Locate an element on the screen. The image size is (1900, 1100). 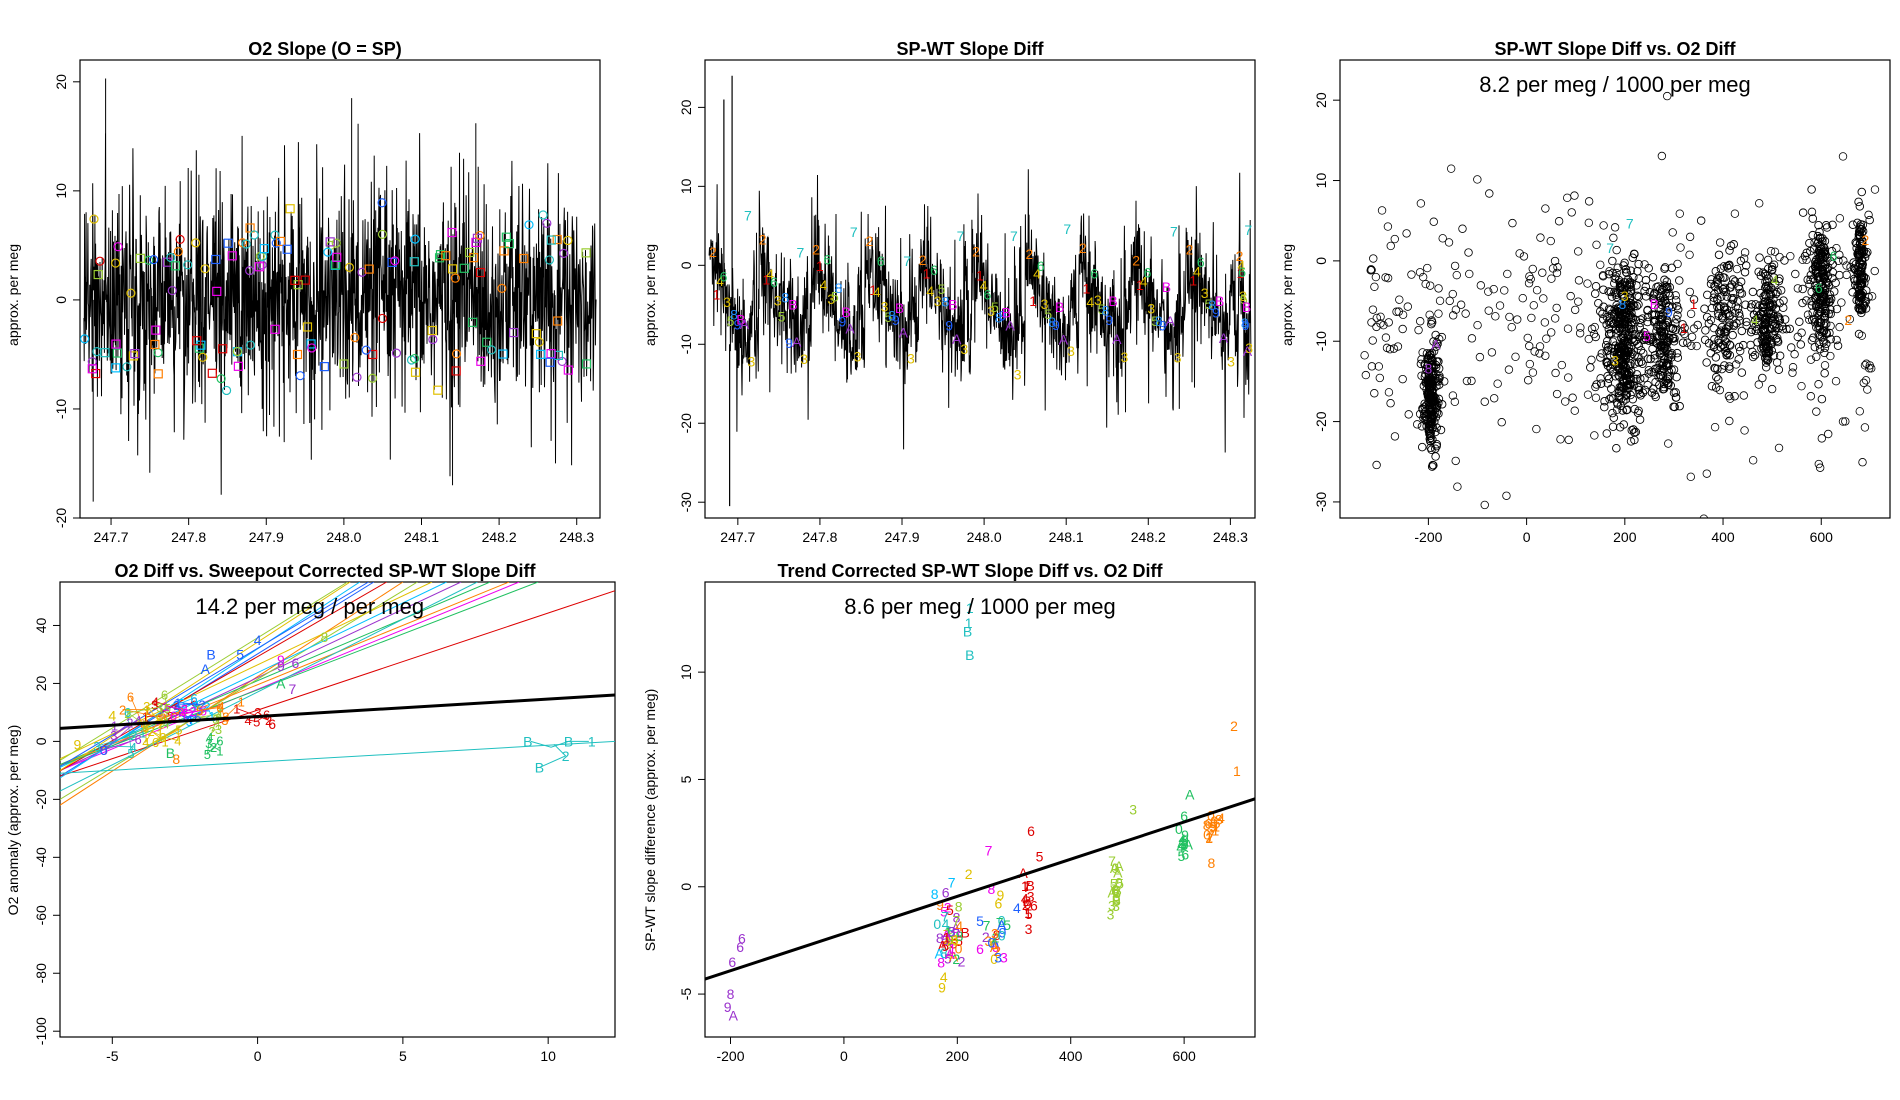
cluster-glyph: 4 is located at coordinates (947, 941).